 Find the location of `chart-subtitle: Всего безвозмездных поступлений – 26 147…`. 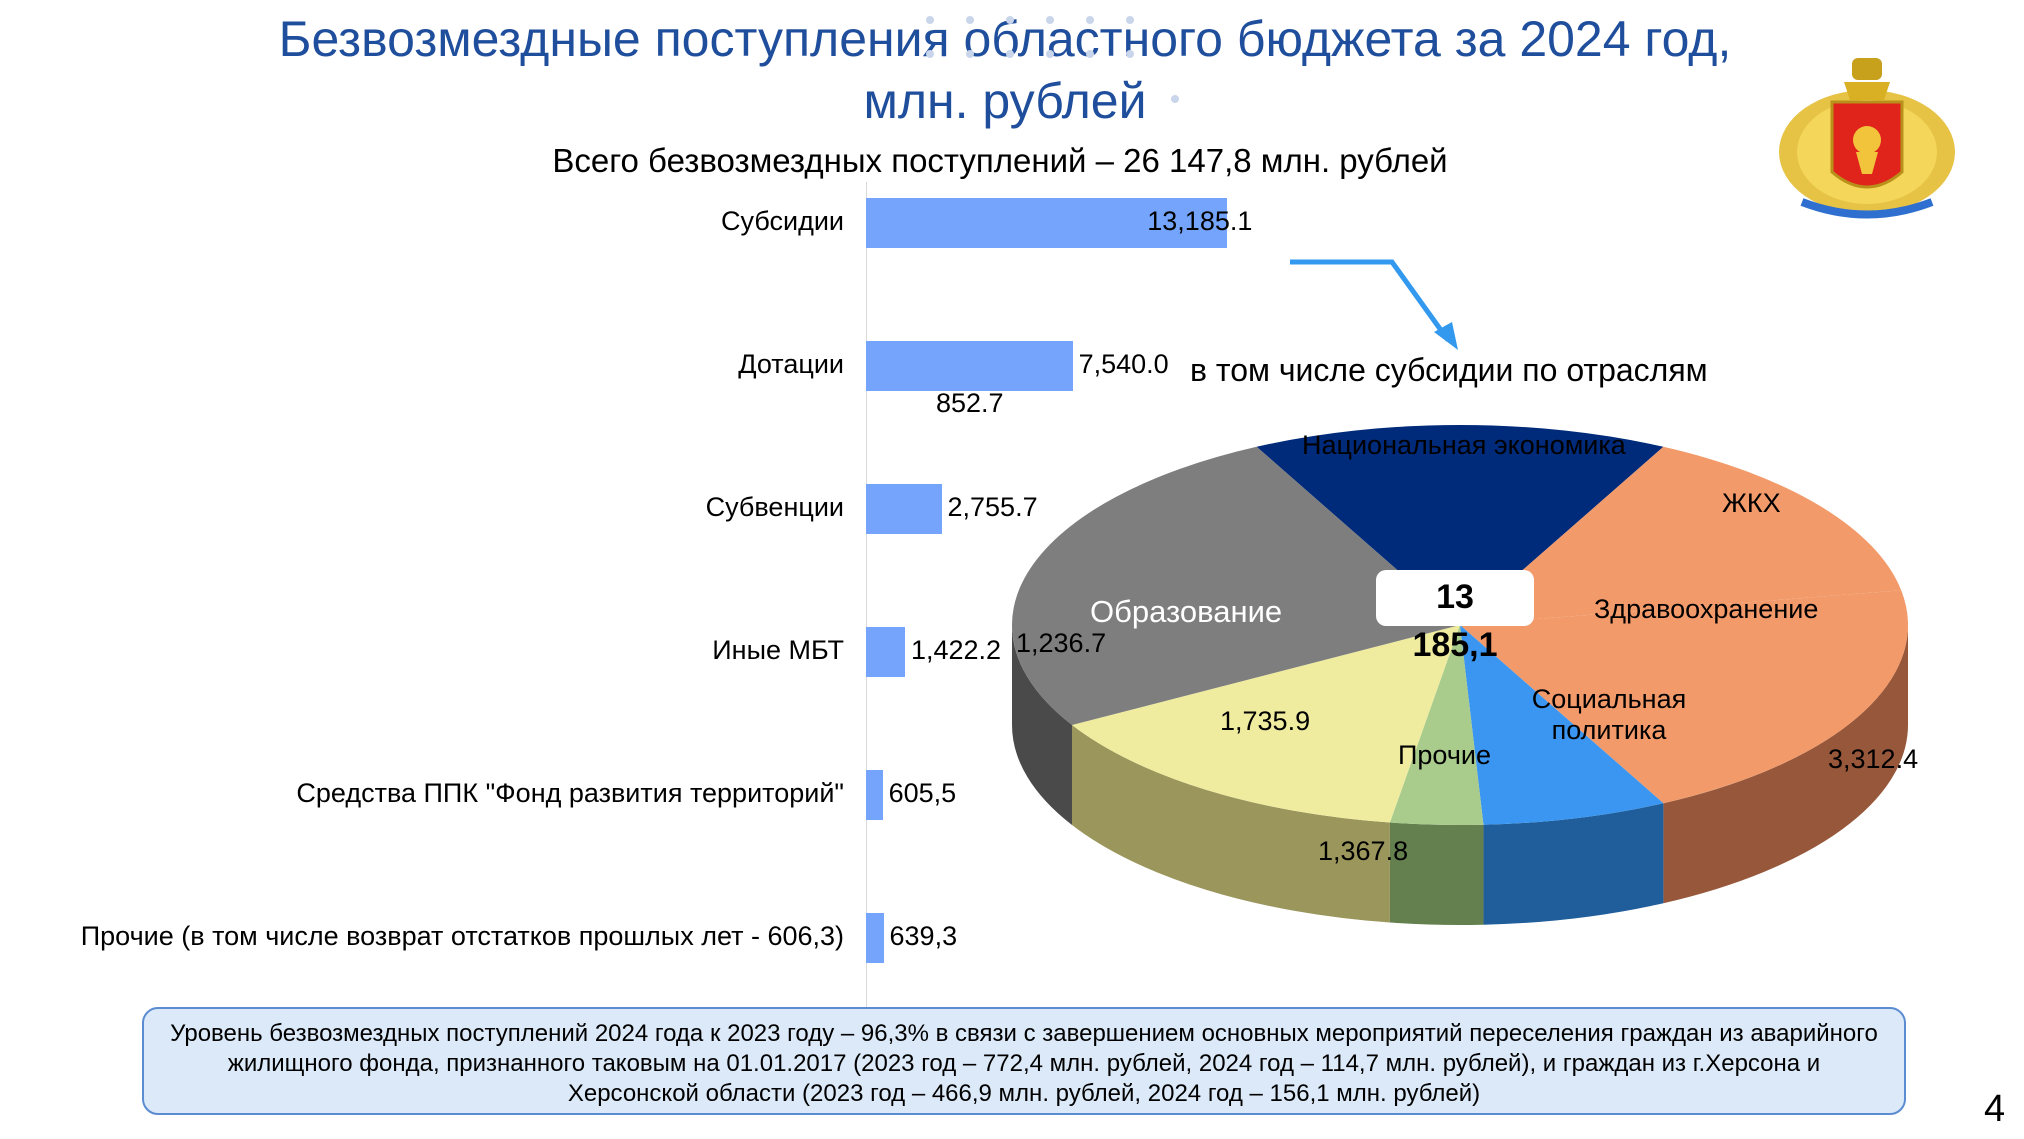

chart-subtitle: Всего безвозмездных поступлений – 26 147… is located at coordinates (1000, 160).